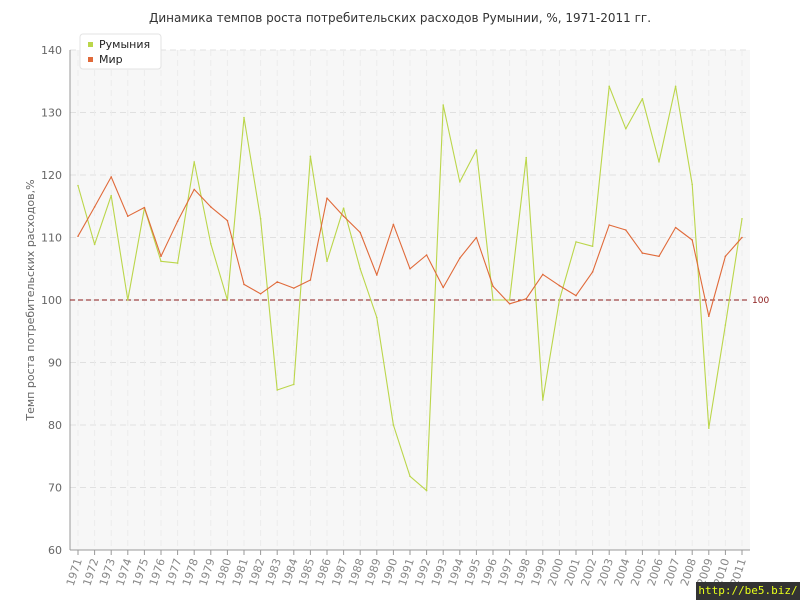 This screenshot has height=600, width=800. What do you see at coordinates (120, 51) in the screenshot?
I see `legend-box` at bounding box center [120, 51].